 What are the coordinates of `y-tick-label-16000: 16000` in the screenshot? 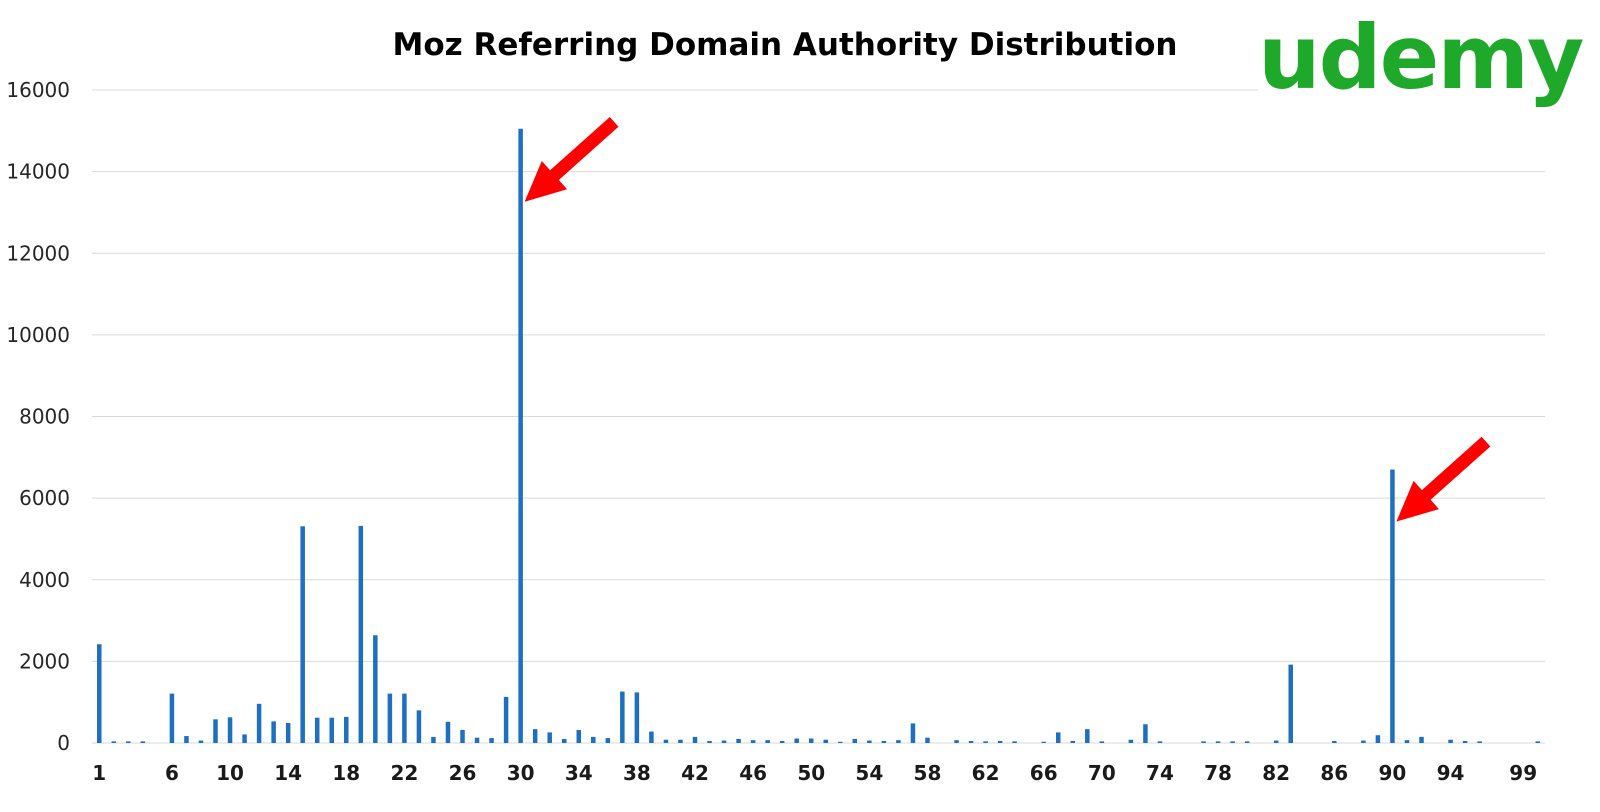 It's located at (38, 90).